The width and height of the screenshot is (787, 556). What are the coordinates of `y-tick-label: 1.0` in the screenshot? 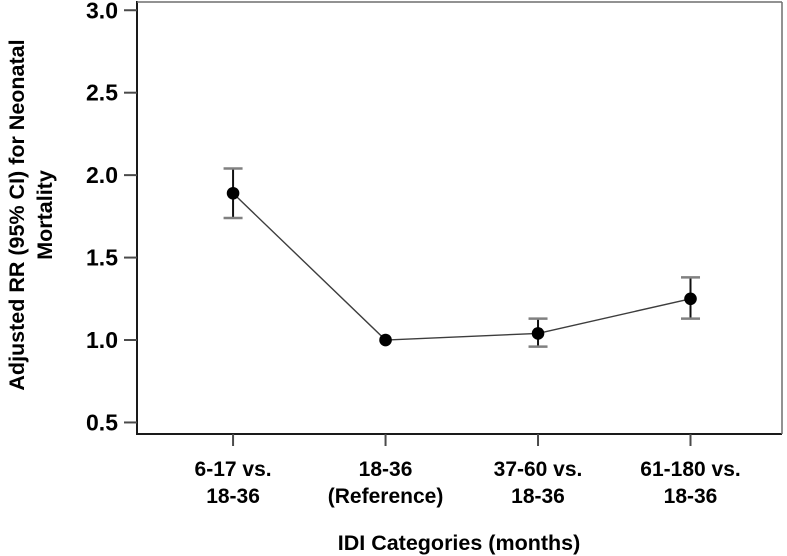 It's located at (102, 340).